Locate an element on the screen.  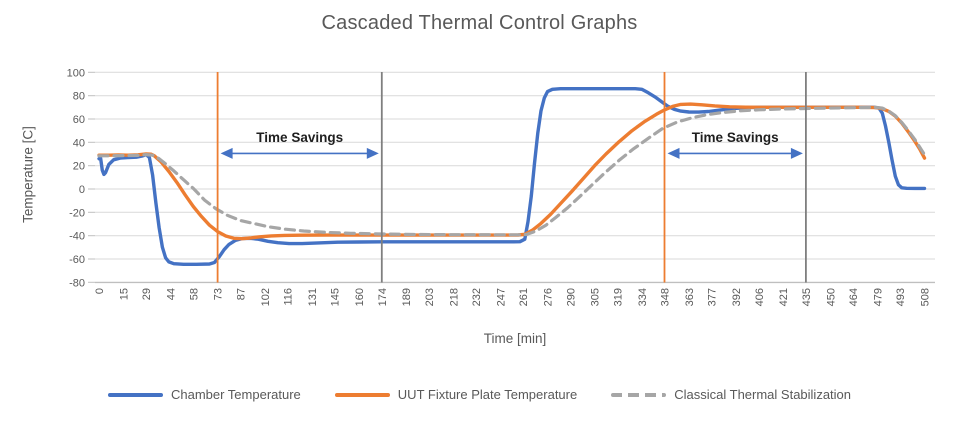
x-axis-title: Time [min] is located at coordinates (515, 338).